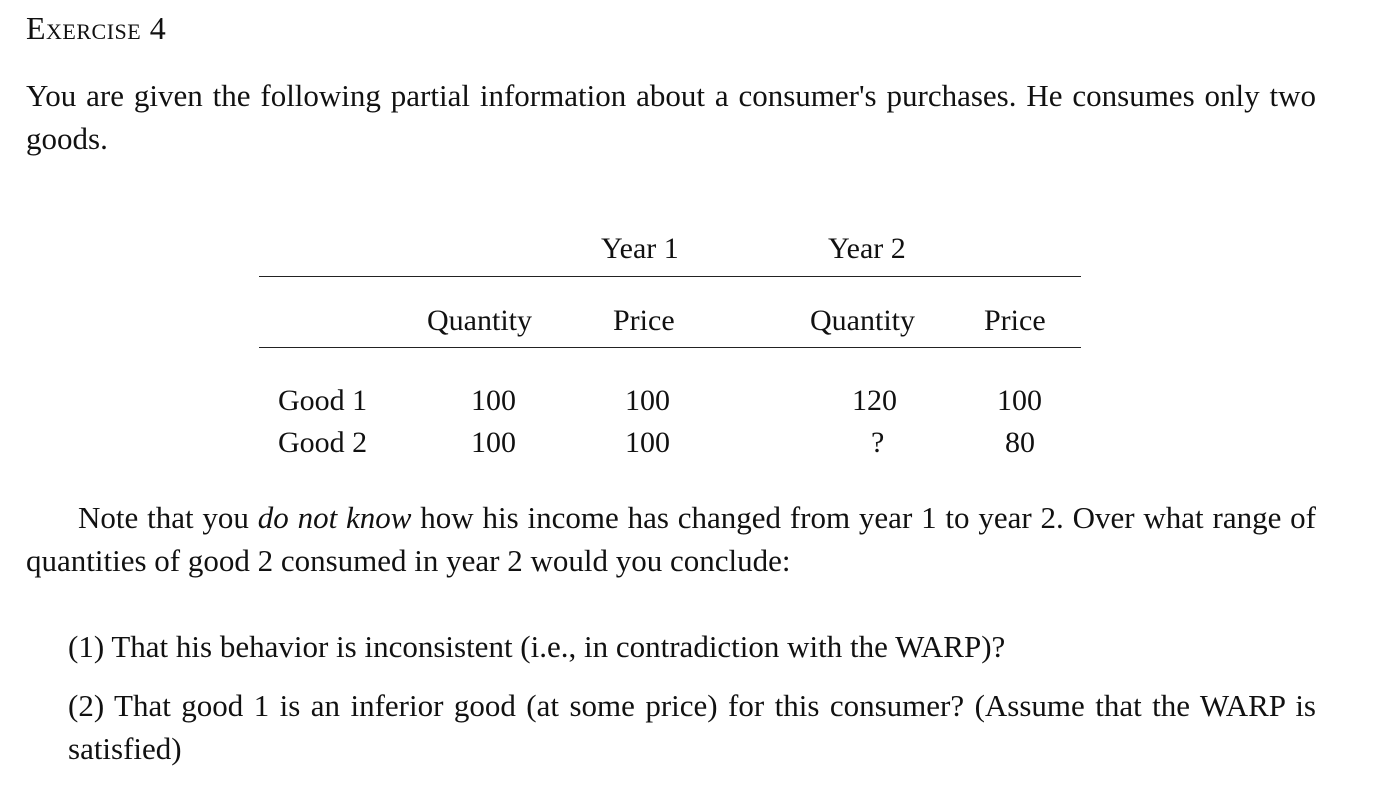 This screenshot has width=1380, height=790. I want to click on cell-good2-price2: 80, so click(1020, 442).